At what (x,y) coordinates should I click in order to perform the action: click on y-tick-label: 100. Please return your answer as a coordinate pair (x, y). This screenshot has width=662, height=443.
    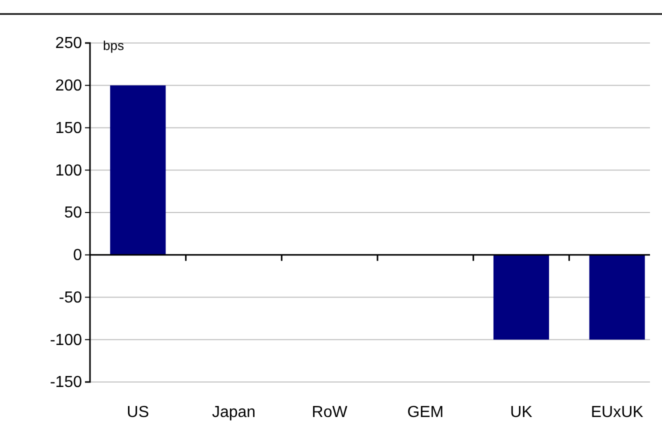
    Looking at the image, I should click on (68, 171).